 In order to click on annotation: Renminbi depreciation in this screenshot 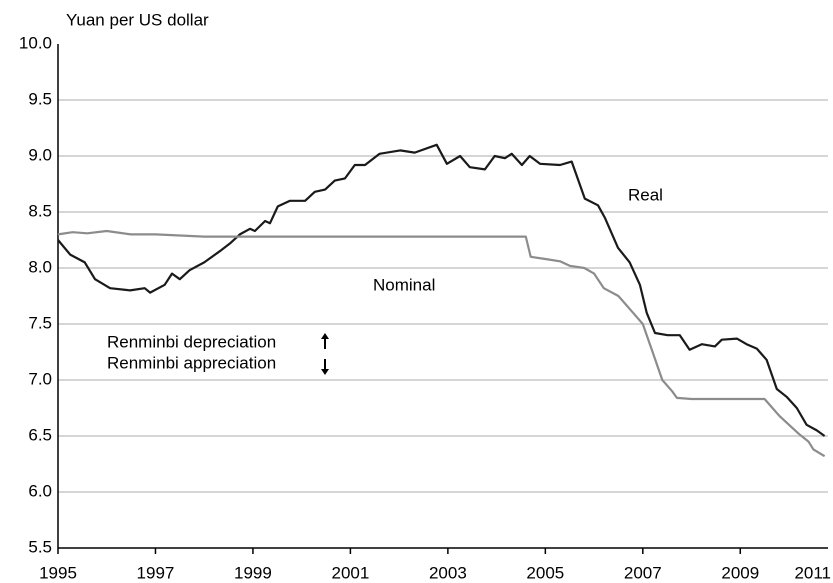, I will do `click(191, 341)`.